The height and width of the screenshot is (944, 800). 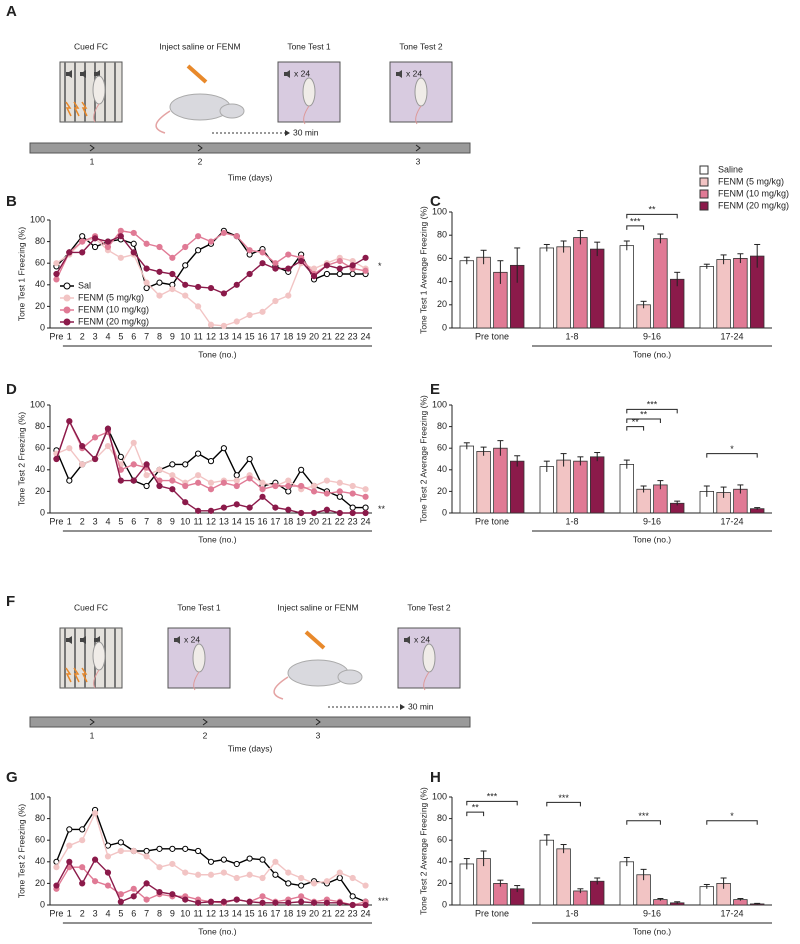 I want to click on x-tick-label: 14, so click(x=237, y=521).